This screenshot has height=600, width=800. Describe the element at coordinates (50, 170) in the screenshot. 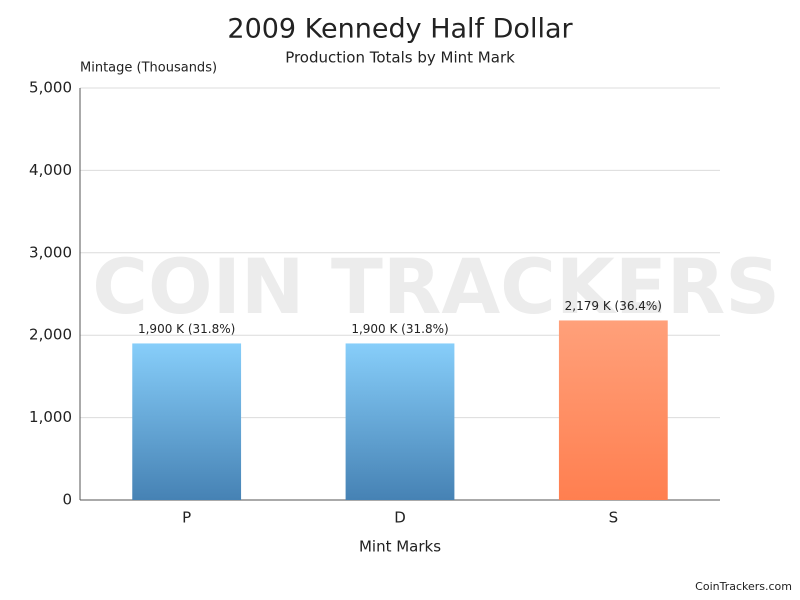

I see `y-tick-label: 4,000` at that location.